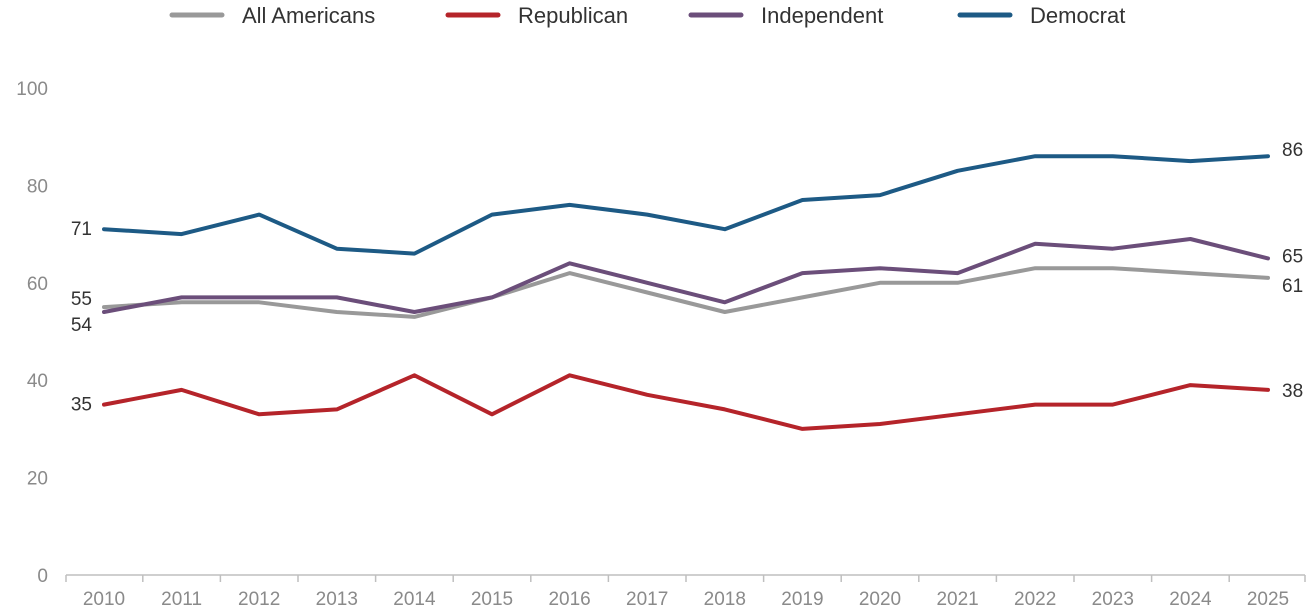 Image resolution: width=1311 pixels, height=611 pixels. Describe the element at coordinates (32, 333) in the screenshot. I see `y-axis: 0 20 40 60 80 100` at that location.